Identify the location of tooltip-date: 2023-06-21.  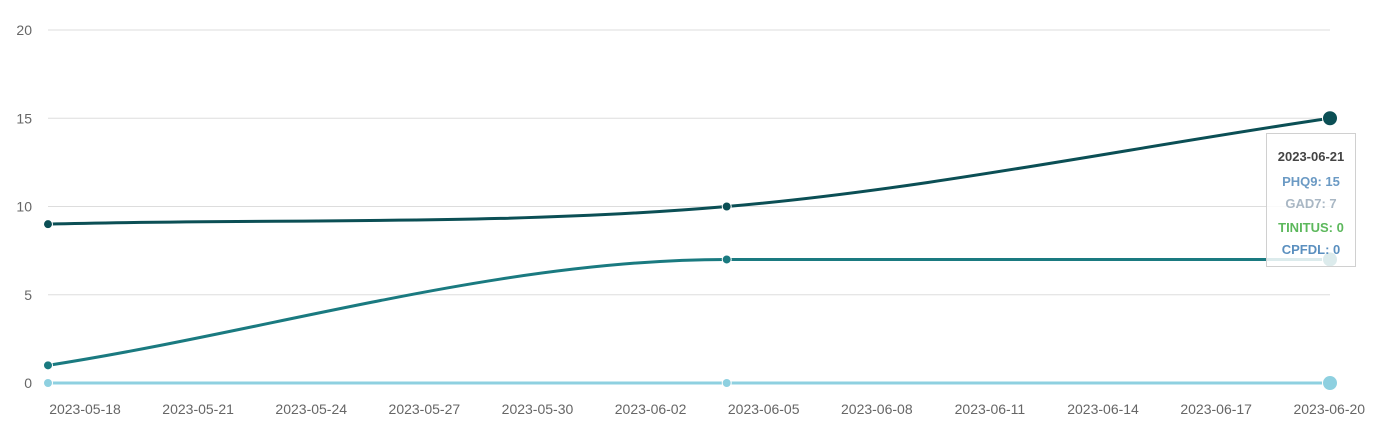
(1311, 156).